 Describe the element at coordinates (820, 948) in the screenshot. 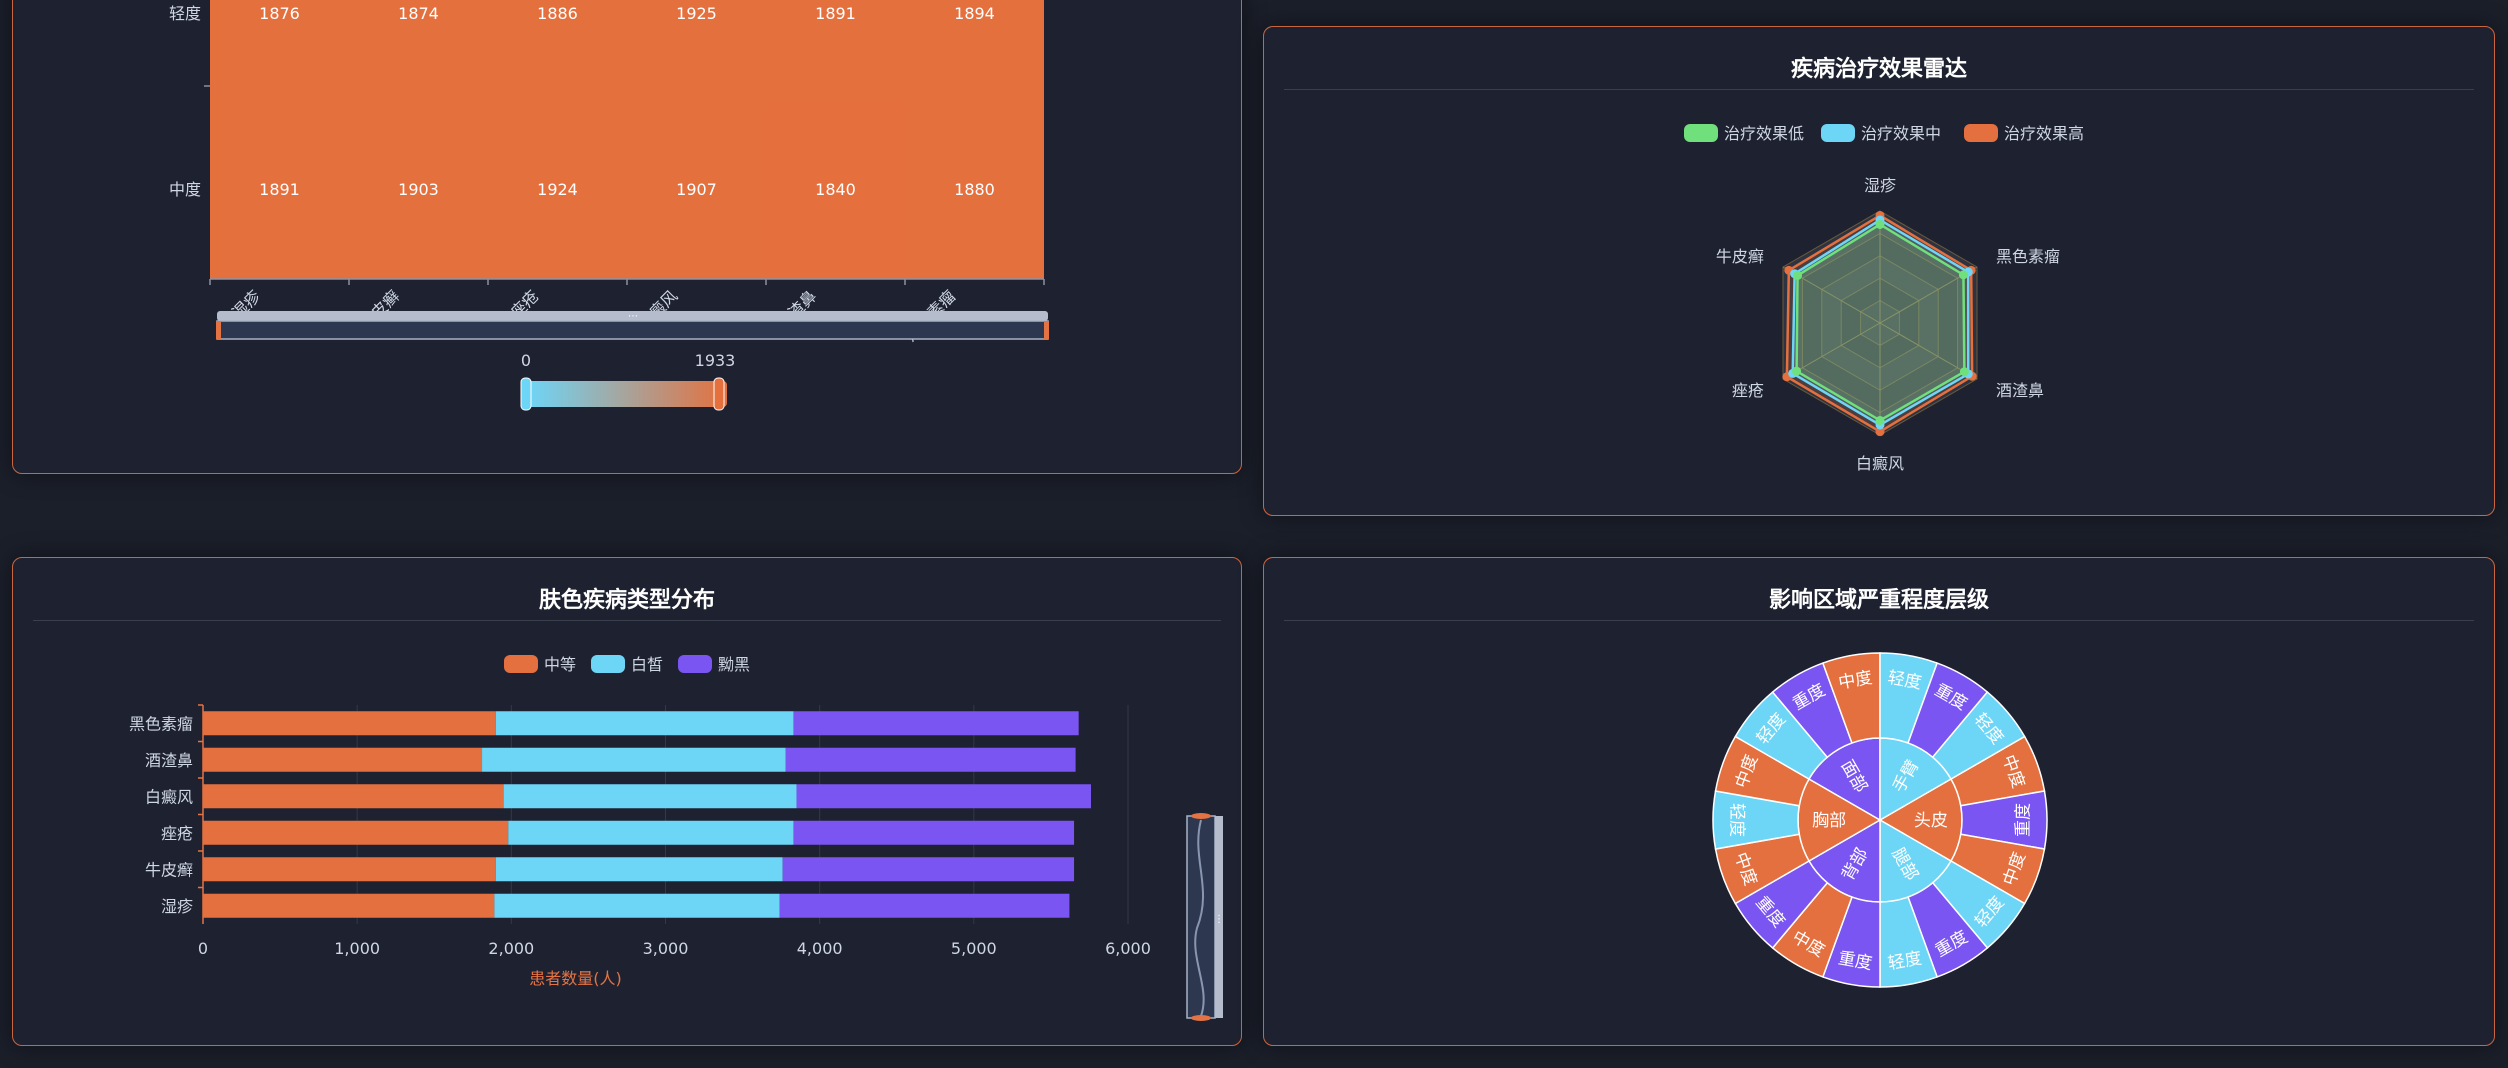

I see `x-axis-tick-label: 4,000` at that location.